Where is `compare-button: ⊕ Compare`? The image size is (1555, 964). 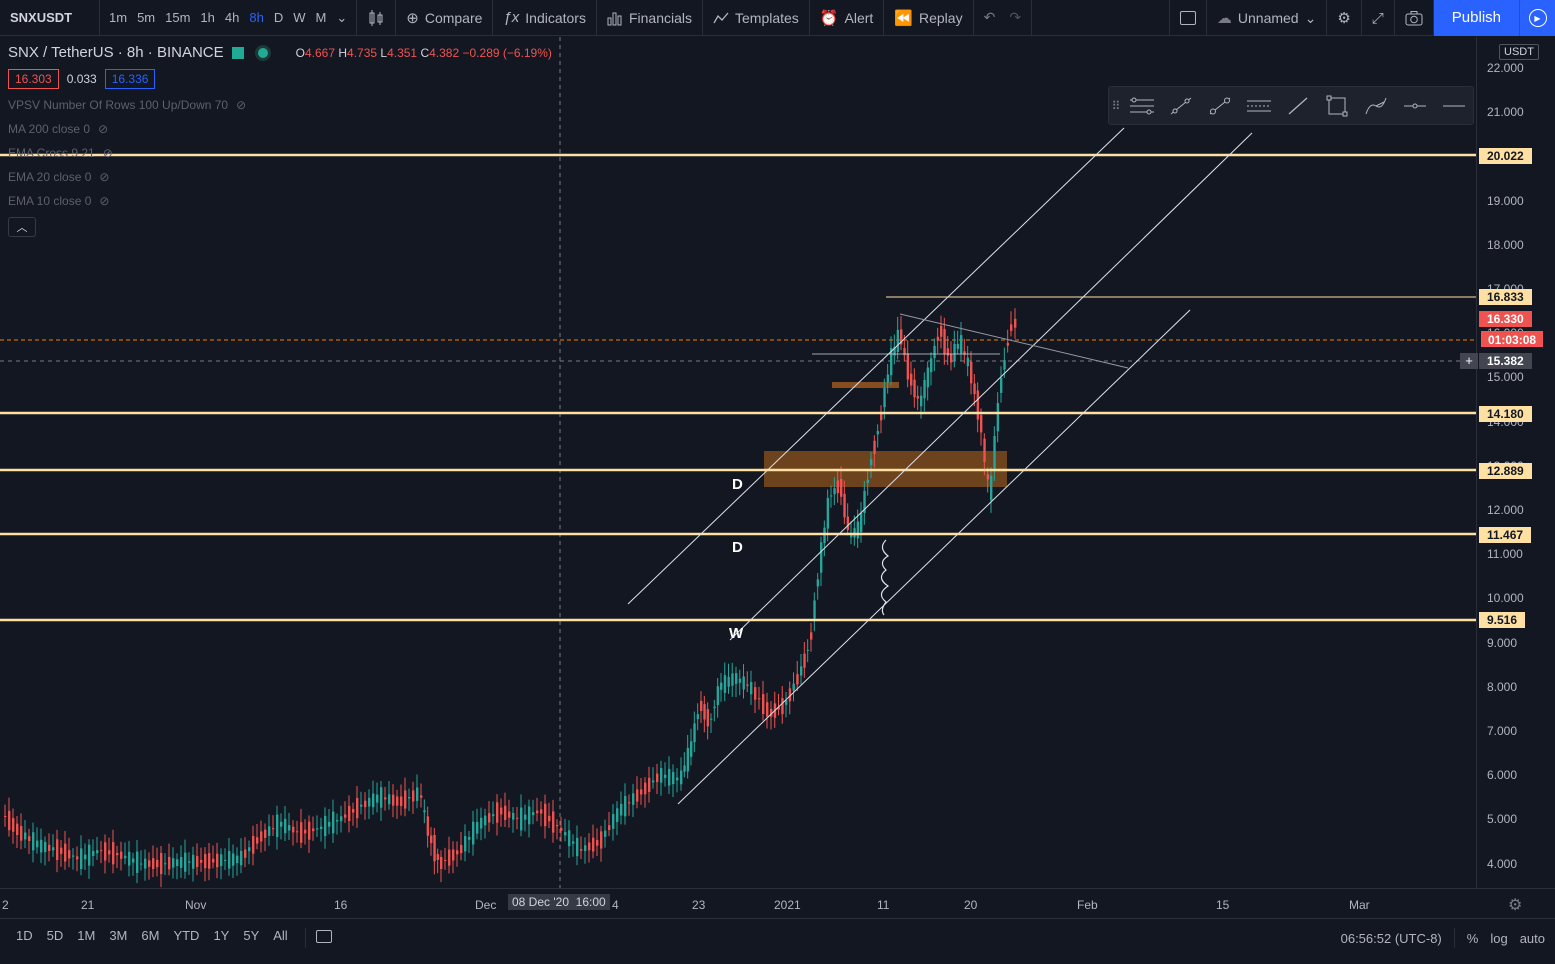 compare-button: ⊕ Compare is located at coordinates (445, 18).